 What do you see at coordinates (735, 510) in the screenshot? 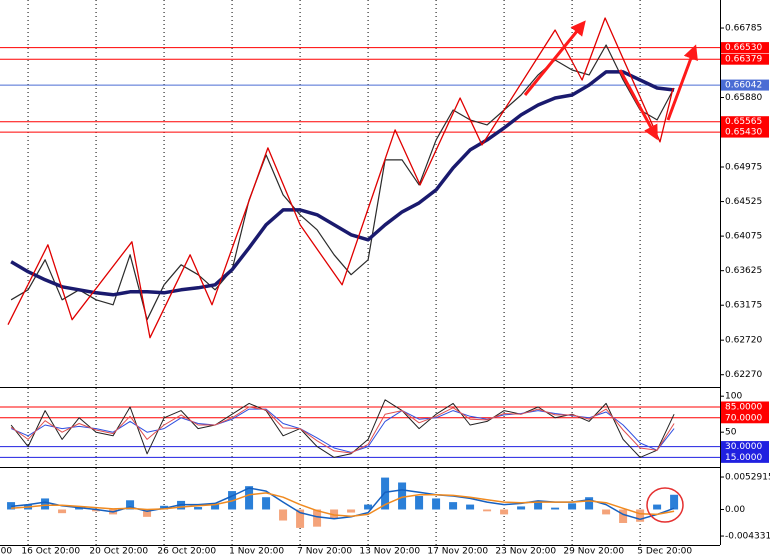
I see `y-tick-label: 0.00` at bounding box center [735, 510].